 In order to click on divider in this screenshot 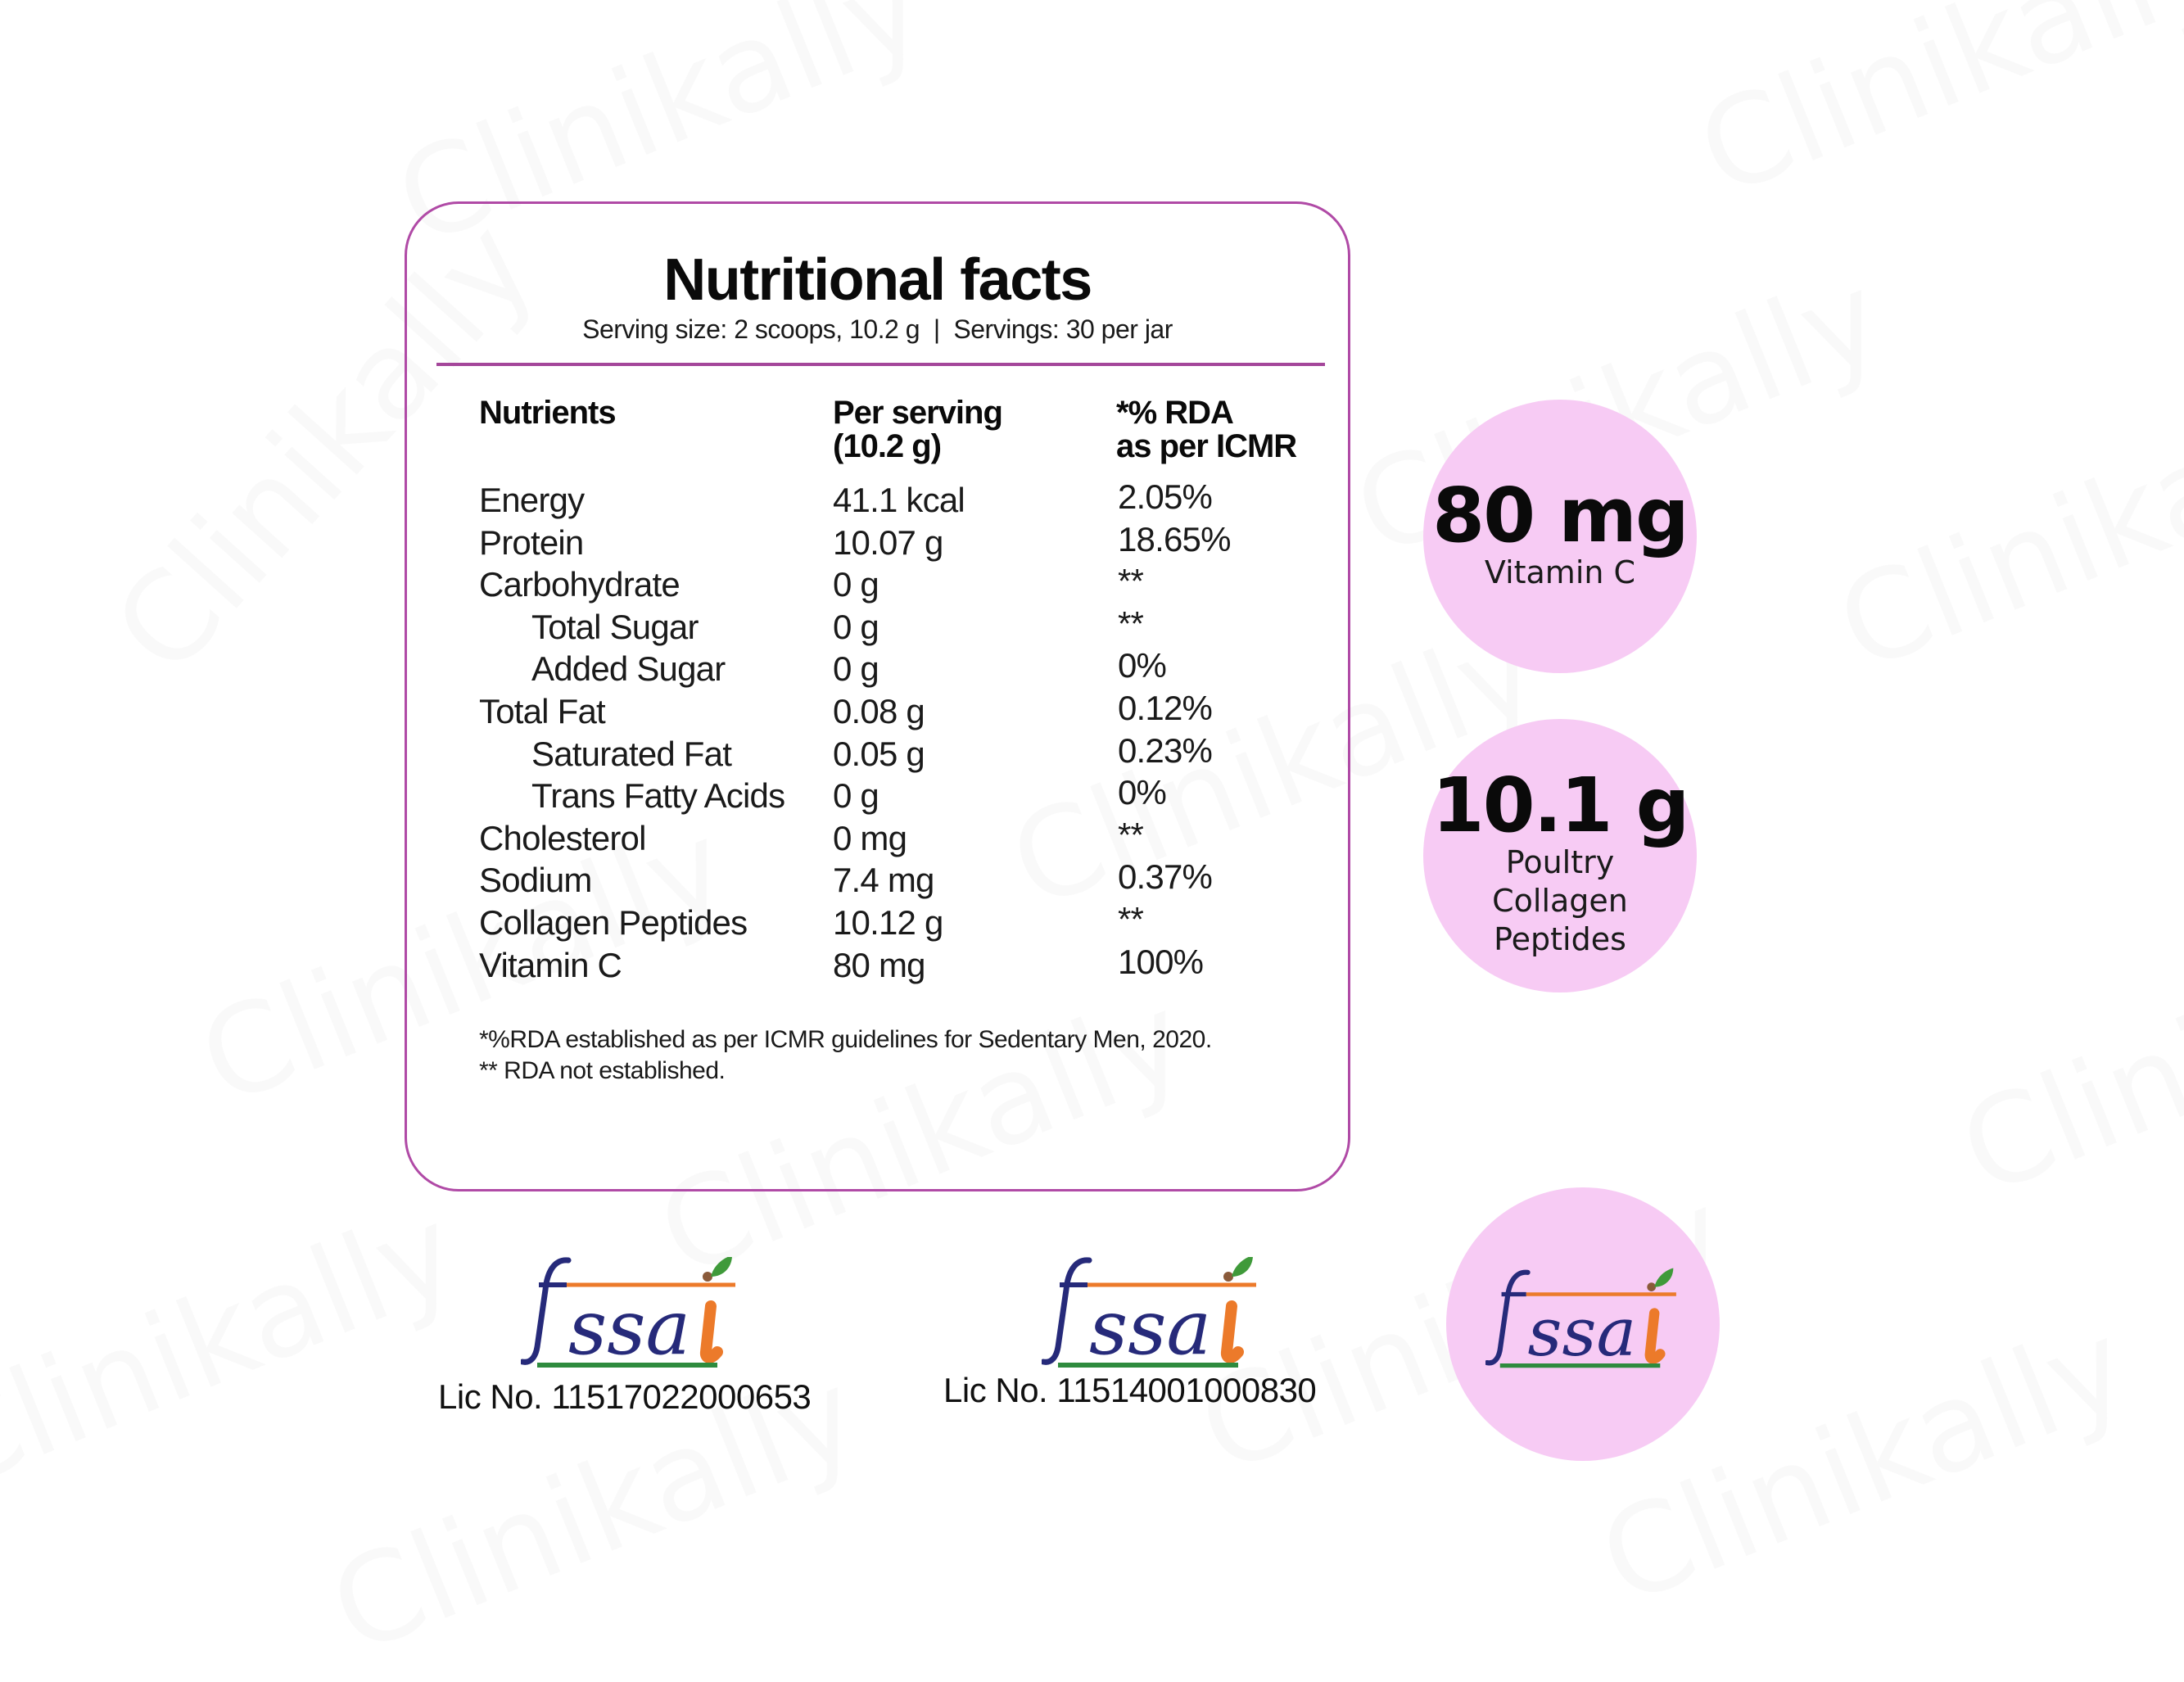, I will do `click(881, 364)`.